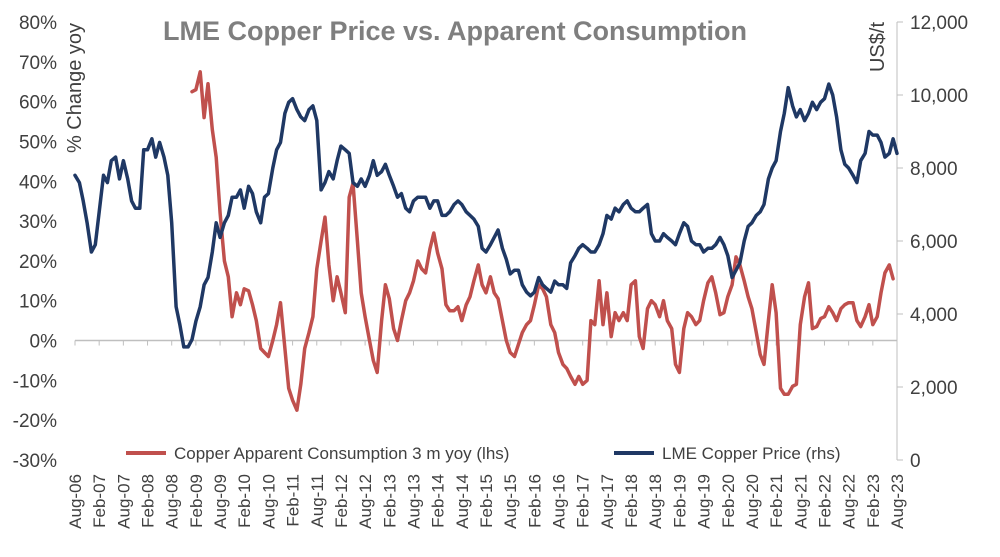  What do you see at coordinates (341, 501) in the screenshot?
I see `x-tick-label: Feb-12` at bounding box center [341, 501].